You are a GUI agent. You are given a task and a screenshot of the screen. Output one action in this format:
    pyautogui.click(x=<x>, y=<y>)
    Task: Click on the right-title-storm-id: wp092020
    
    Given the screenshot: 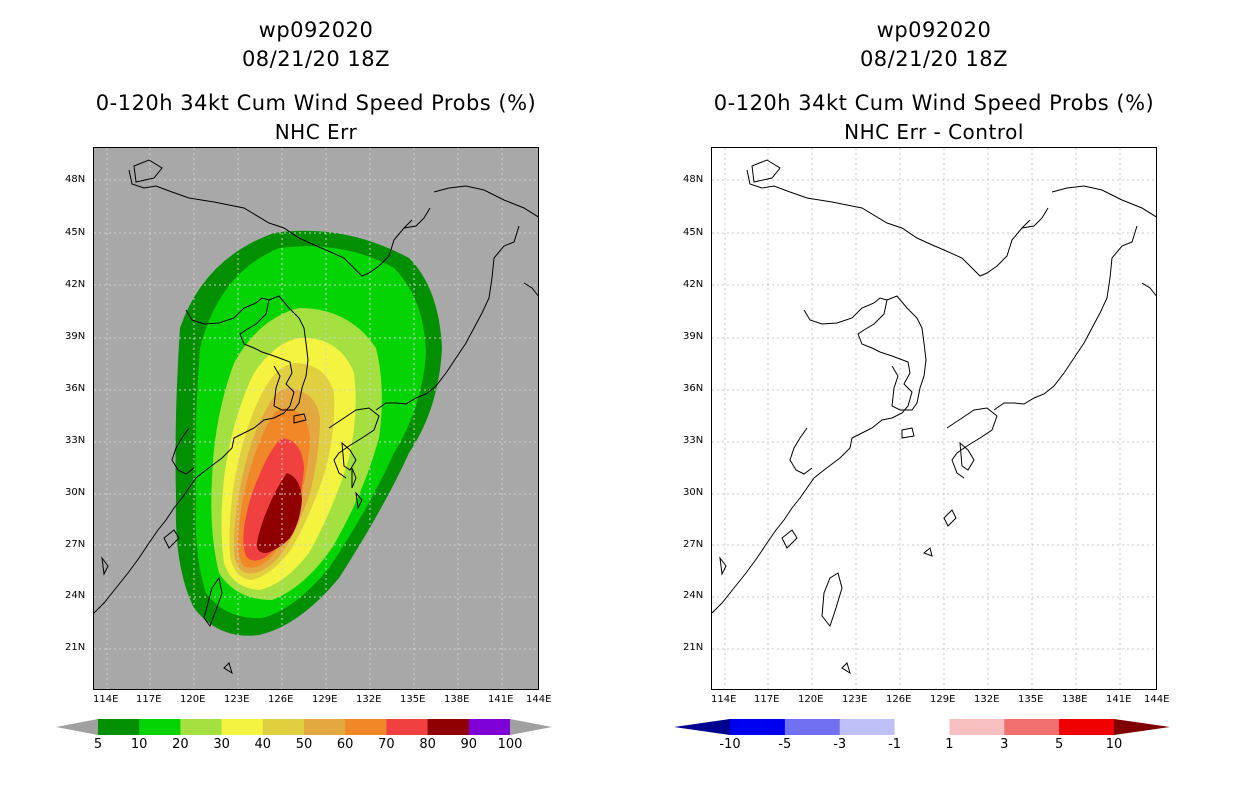 What is the action you would take?
    pyautogui.click(x=934, y=30)
    